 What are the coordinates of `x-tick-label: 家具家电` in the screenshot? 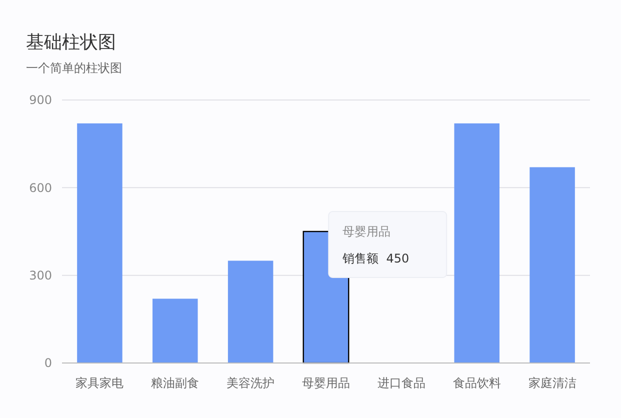 It's located at (100, 383).